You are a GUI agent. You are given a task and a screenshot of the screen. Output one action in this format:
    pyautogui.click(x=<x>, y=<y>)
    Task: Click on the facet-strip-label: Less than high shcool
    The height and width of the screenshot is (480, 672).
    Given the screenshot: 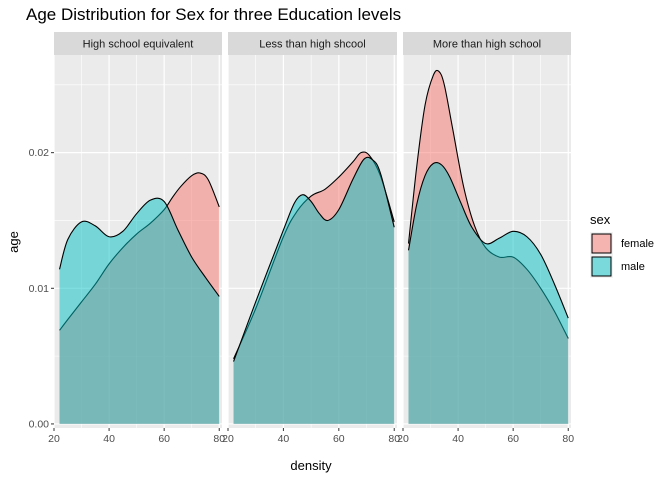 What is the action you would take?
    pyautogui.click(x=312, y=45)
    